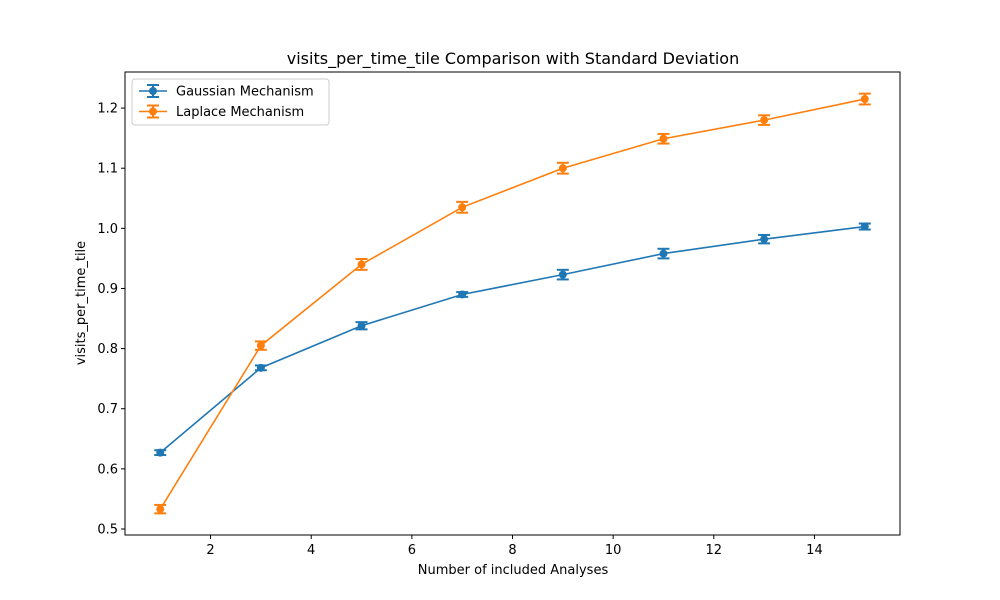 The height and width of the screenshot is (600, 1000). What do you see at coordinates (613, 550) in the screenshot?
I see `x-tick-label: 10` at bounding box center [613, 550].